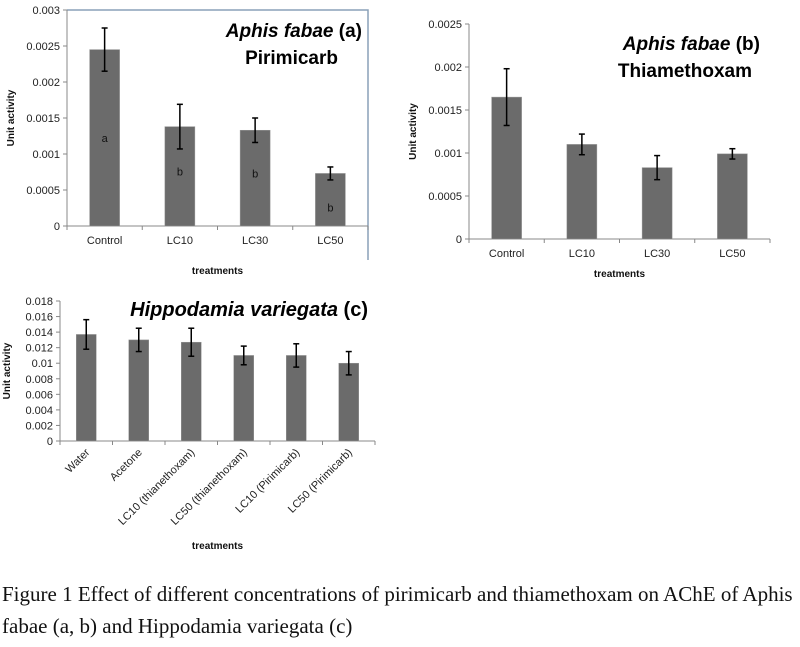 The image size is (800, 647). What do you see at coordinates (353, 310) in the screenshot?
I see `panel-label: (c)` at bounding box center [353, 310].